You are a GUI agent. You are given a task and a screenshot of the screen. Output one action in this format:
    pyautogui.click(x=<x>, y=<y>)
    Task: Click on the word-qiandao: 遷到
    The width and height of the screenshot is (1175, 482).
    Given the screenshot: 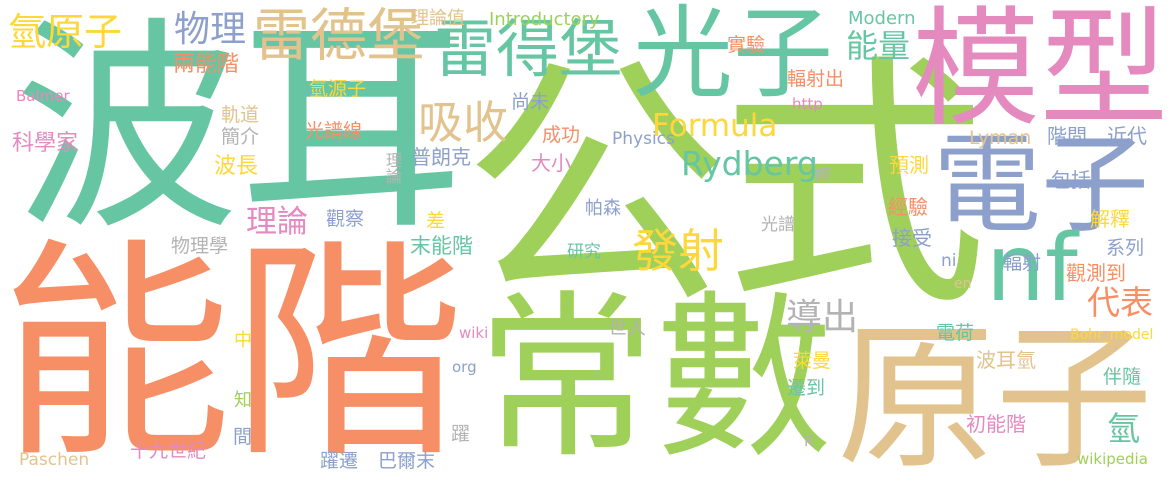 What is the action you would take?
    pyautogui.click(x=806, y=388)
    